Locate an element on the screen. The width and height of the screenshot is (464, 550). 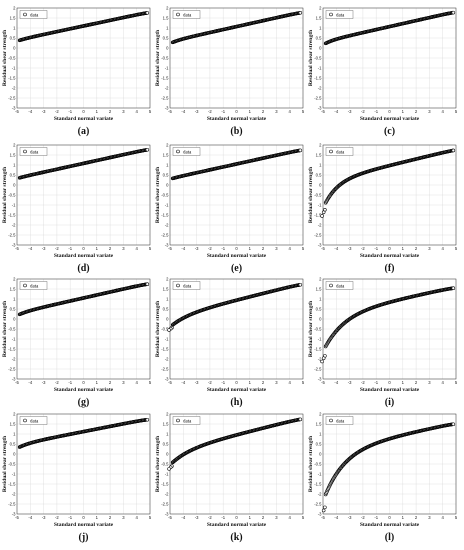
x-axis-label: Standard normal variate is located at coordinates (237, 119).